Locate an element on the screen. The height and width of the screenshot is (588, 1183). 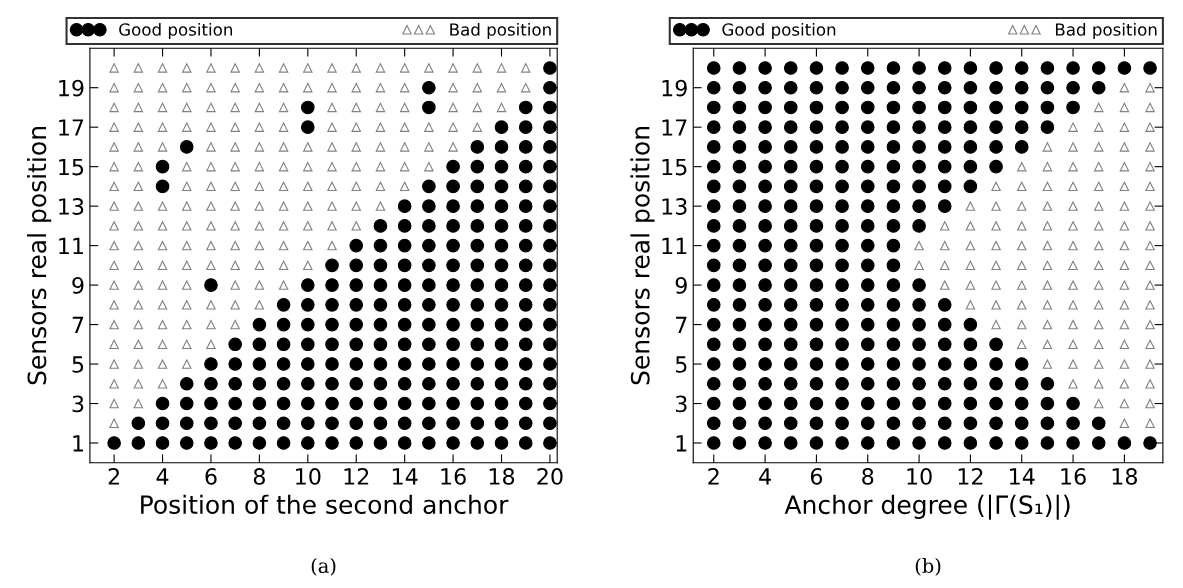
x-axis-title: Position of the second anchor is located at coordinates (325, 504).